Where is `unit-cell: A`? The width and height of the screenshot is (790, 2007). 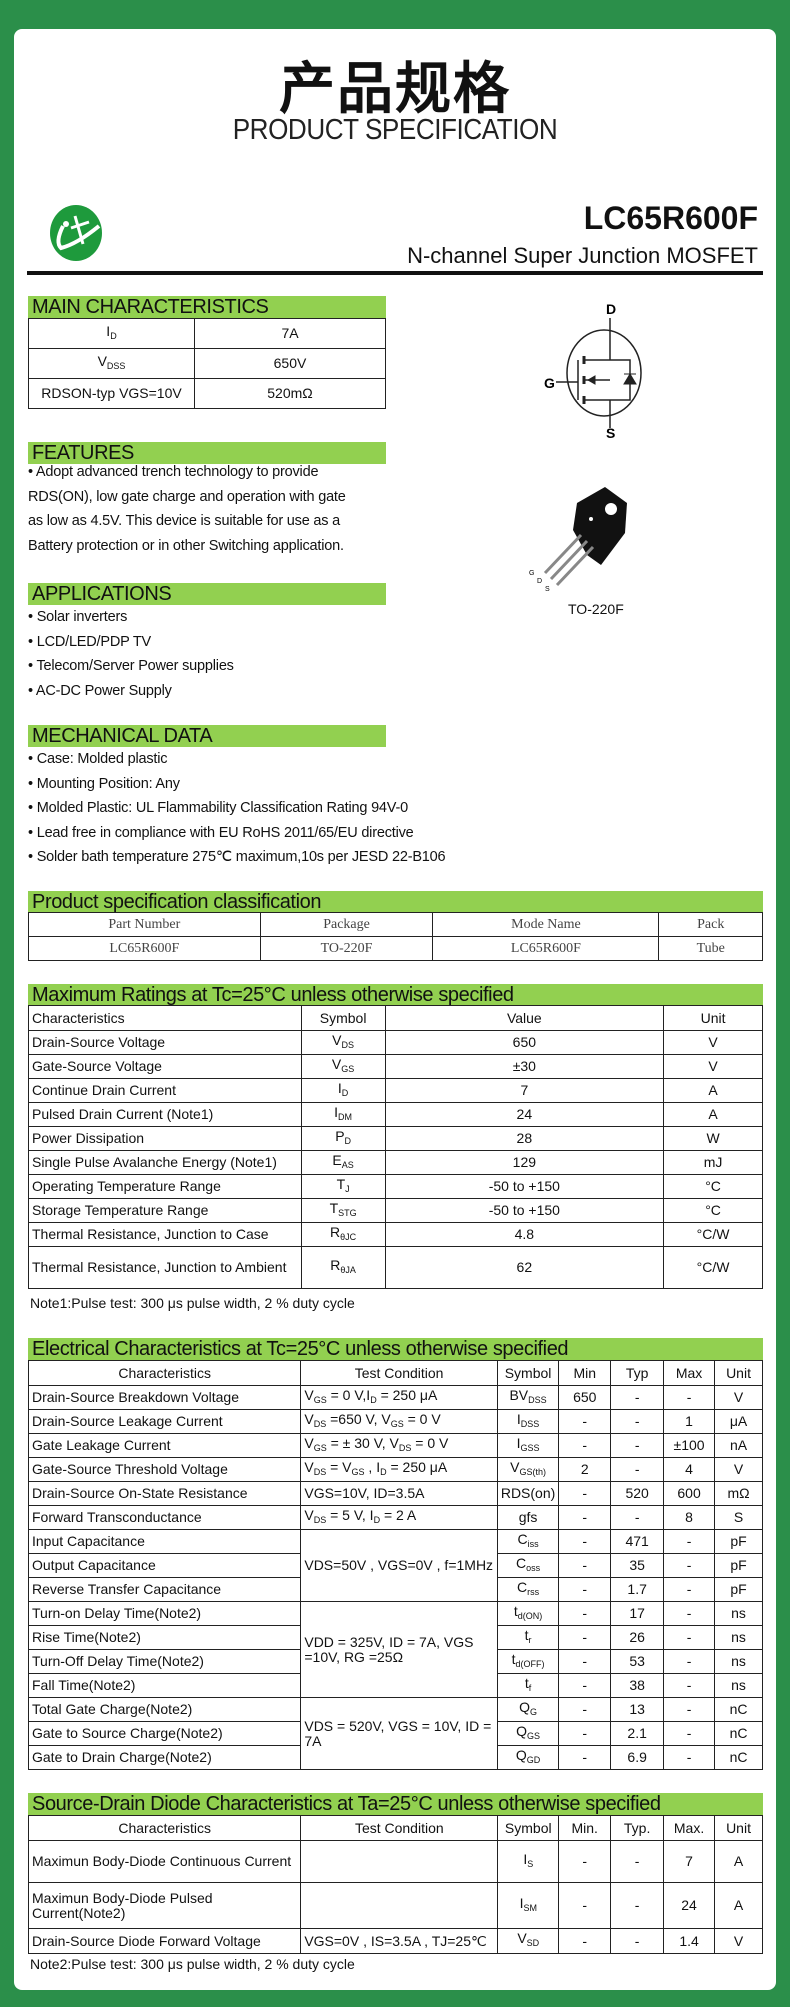 unit-cell: A is located at coordinates (738, 1861).